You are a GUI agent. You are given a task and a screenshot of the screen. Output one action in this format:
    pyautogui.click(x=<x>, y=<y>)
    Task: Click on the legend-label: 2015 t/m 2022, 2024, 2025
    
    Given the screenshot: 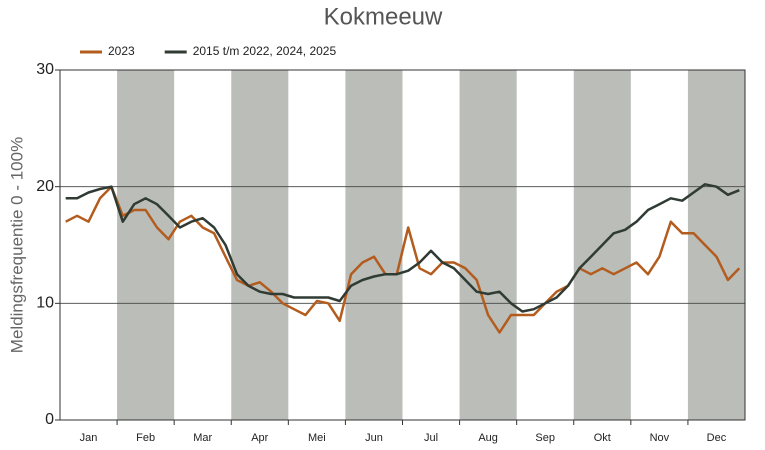 What is the action you would take?
    pyautogui.click(x=265, y=51)
    